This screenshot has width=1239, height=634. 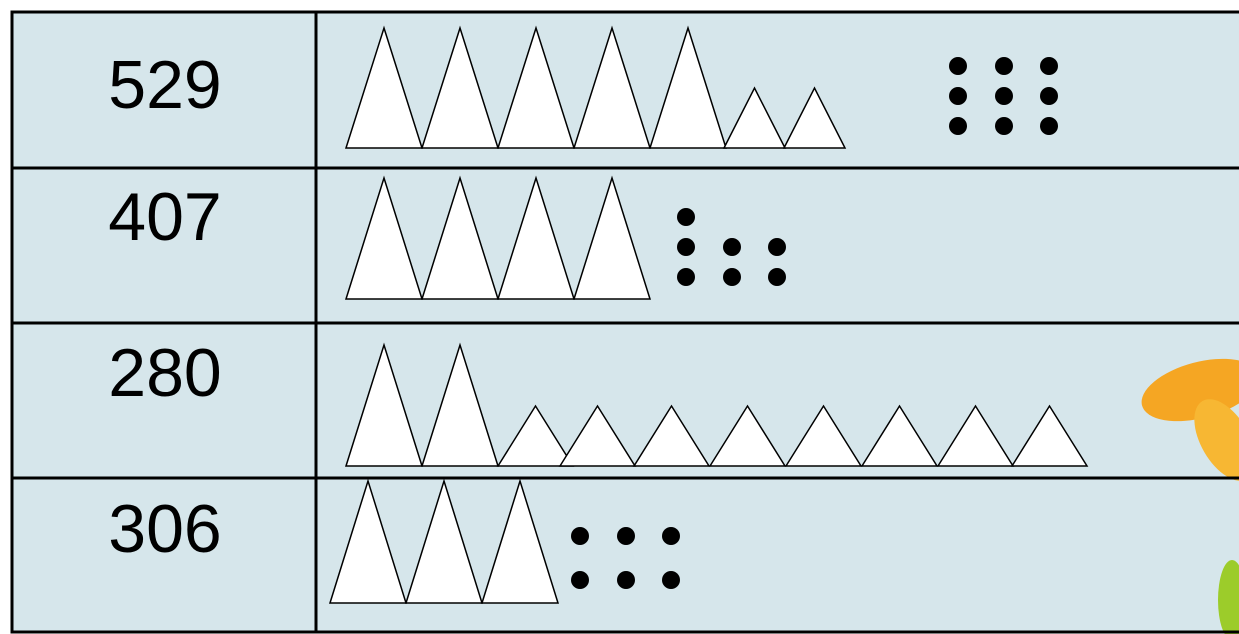 I want to click on number-cell: 529, so click(x=164, y=85).